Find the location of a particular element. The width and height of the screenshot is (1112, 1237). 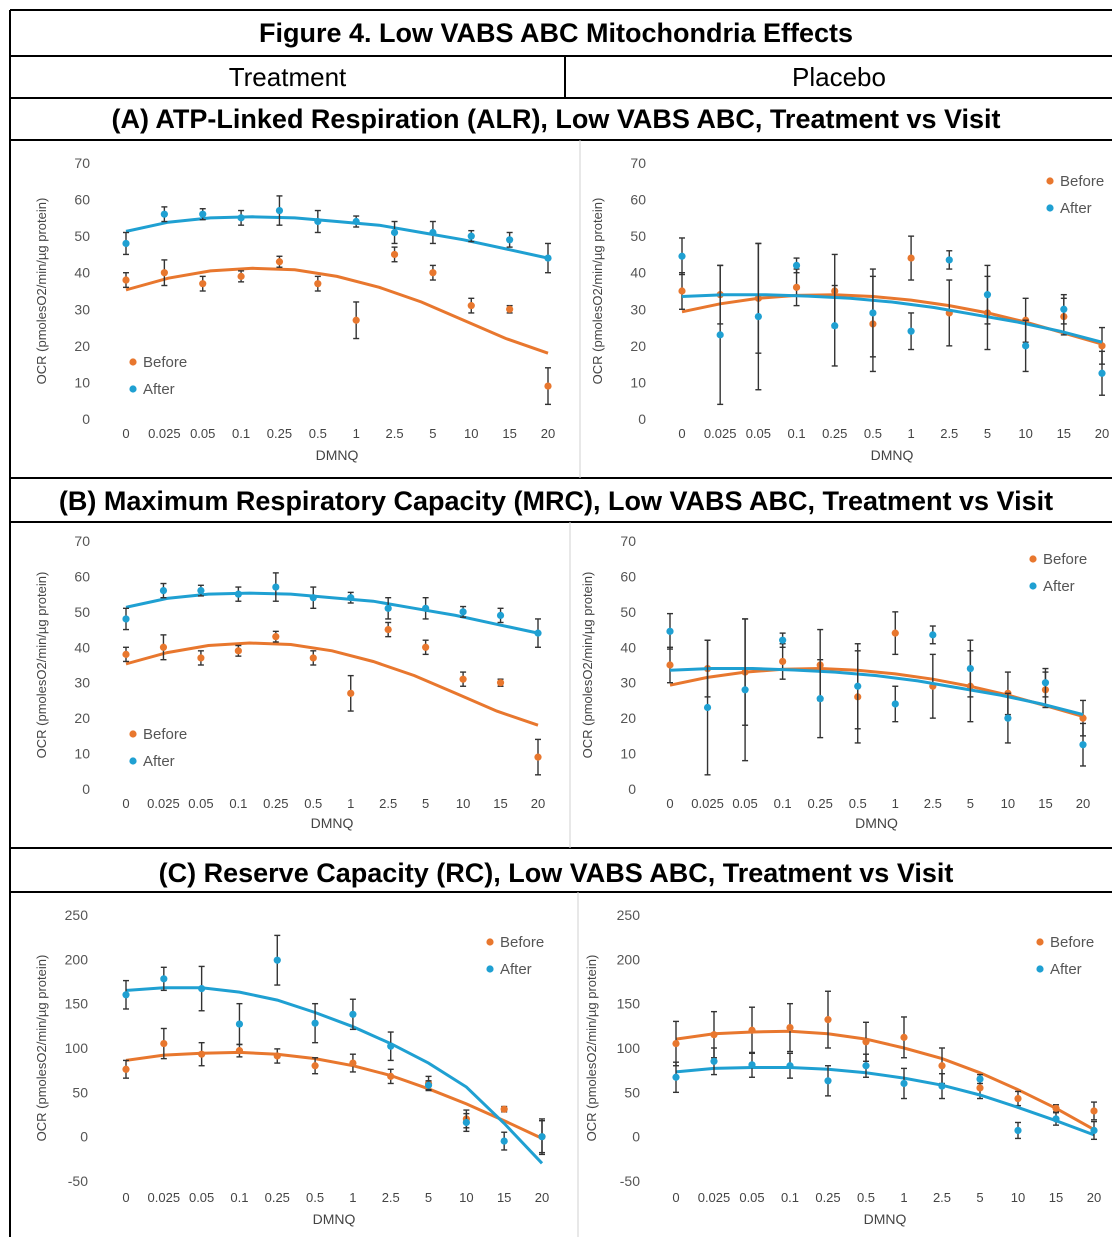

x-tick-label: 2.5 is located at coordinates (942, 1197).